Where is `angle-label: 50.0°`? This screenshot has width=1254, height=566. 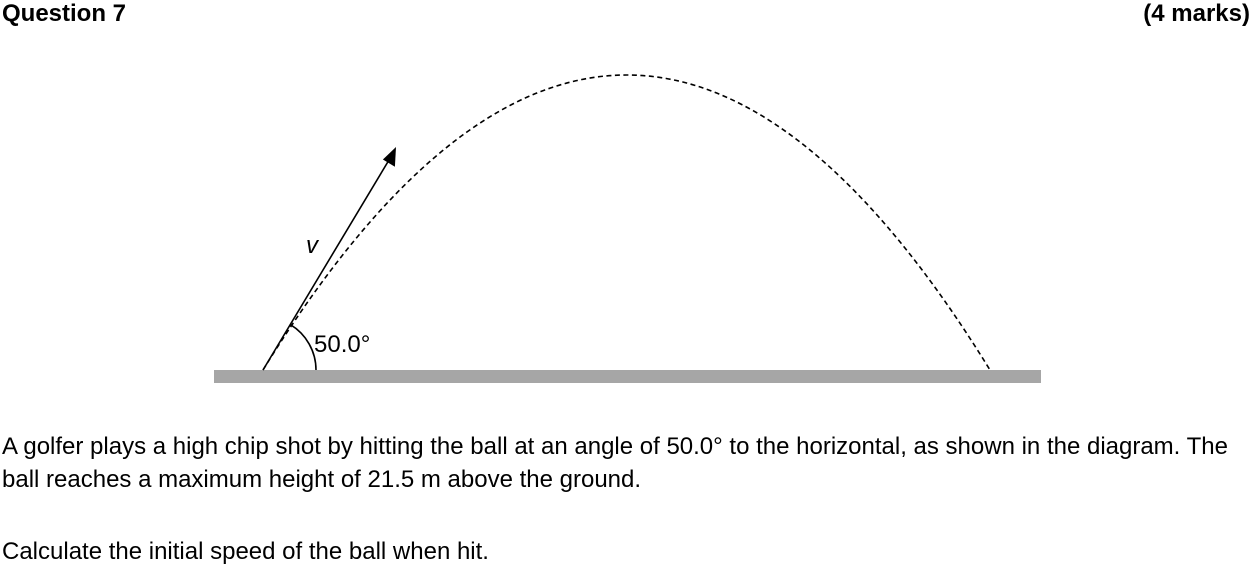 angle-label: 50.0° is located at coordinates (342, 344).